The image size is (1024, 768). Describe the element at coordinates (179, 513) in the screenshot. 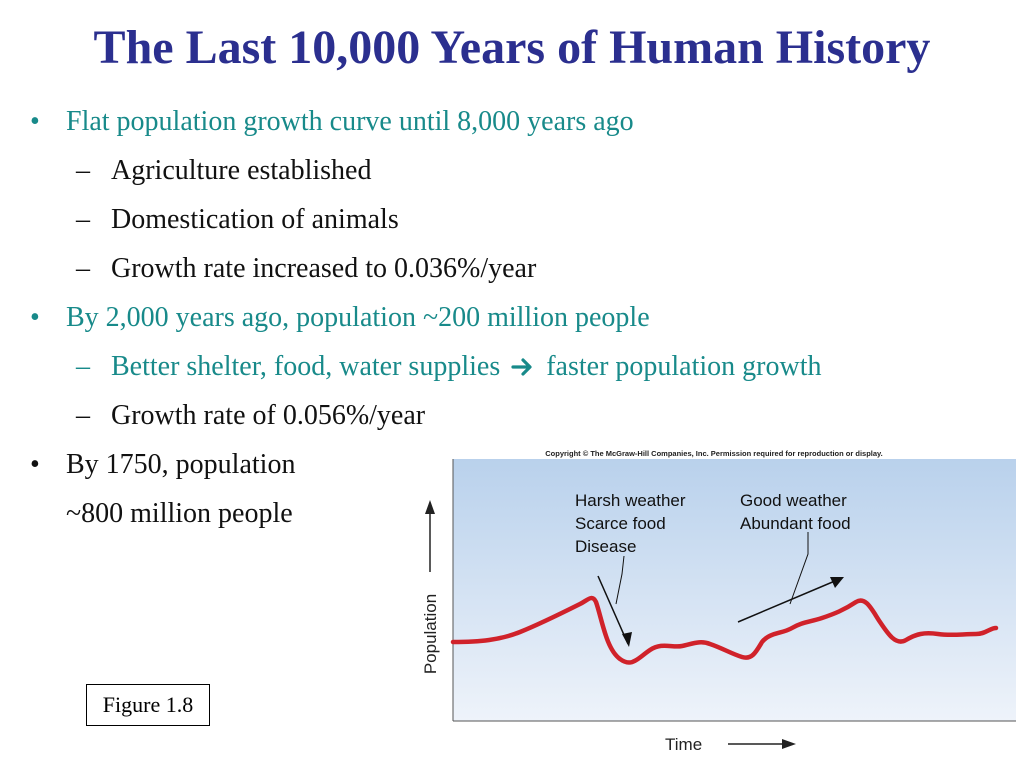

I see `bullet-item-continuation: ~800 million people` at that location.